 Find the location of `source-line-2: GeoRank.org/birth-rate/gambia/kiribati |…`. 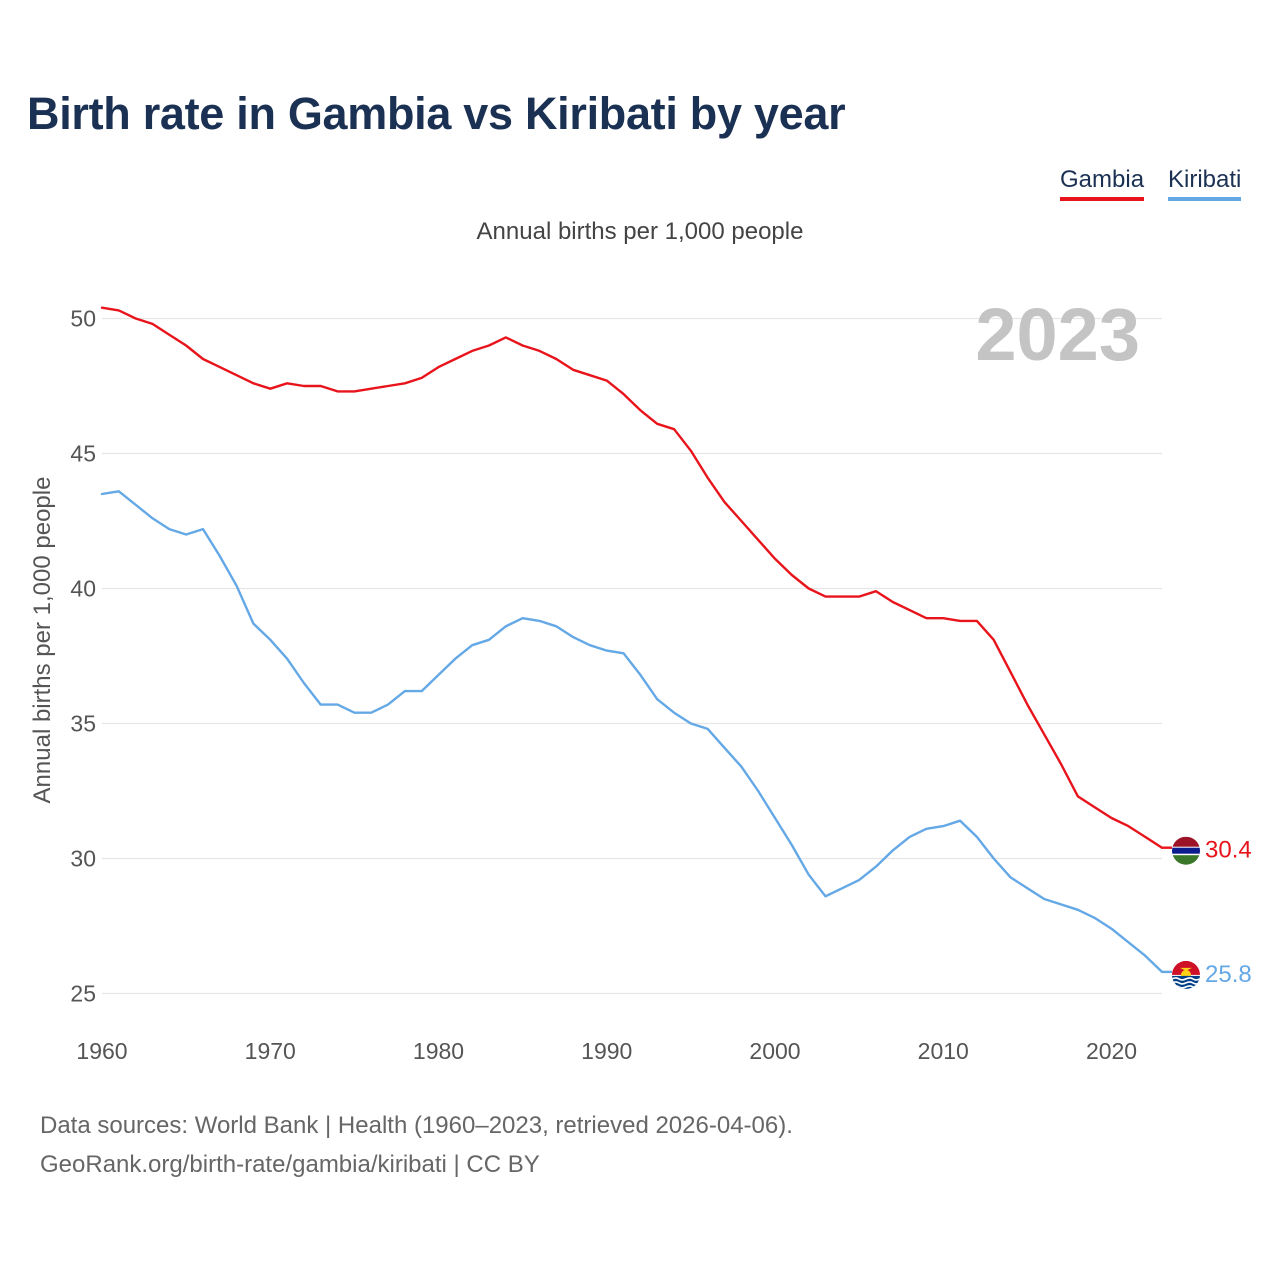

source-line-2: GeoRank.org/birth-rate/gambia/kiribati |… is located at coordinates (290, 1164).